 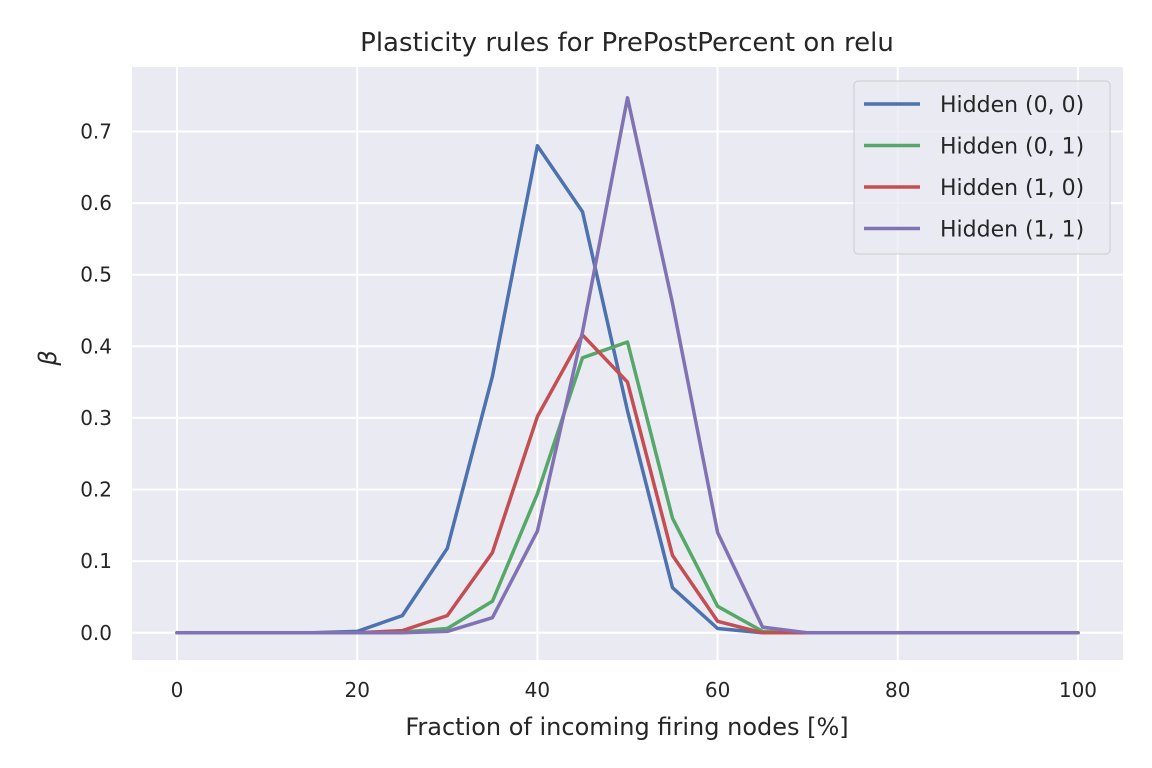 What do you see at coordinates (96, 561) in the screenshot?
I see `y-tick-label: 0.1` at bounding box center [96, 561].